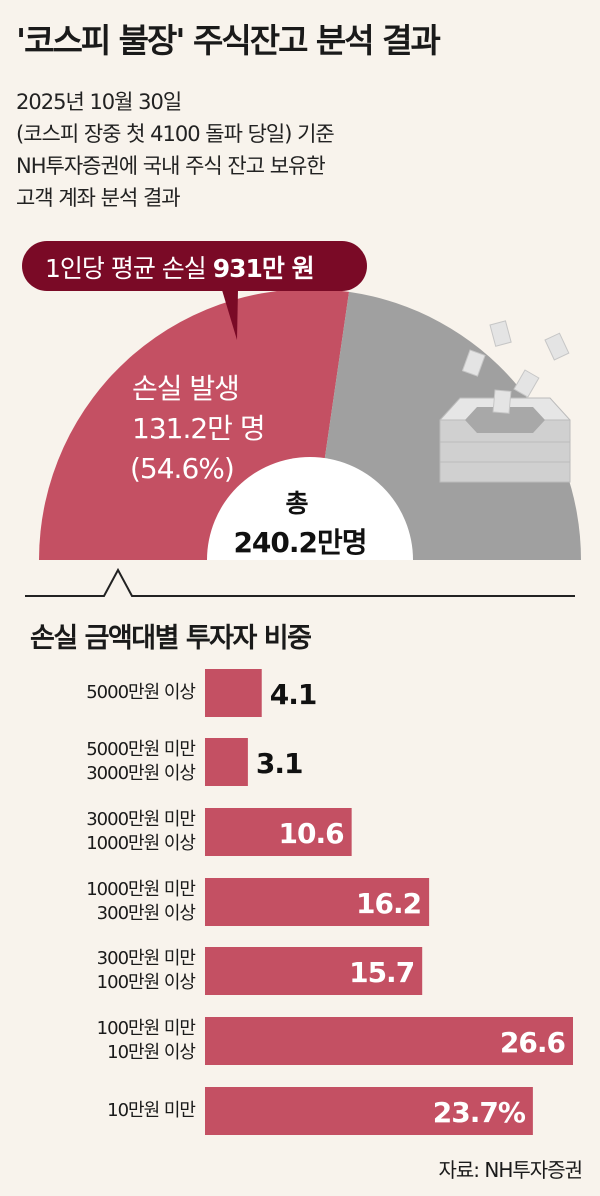 This screenshot has width=600, height=1196. I want to click on bar-category-label: 10만원 미만, so click(151, 1111).